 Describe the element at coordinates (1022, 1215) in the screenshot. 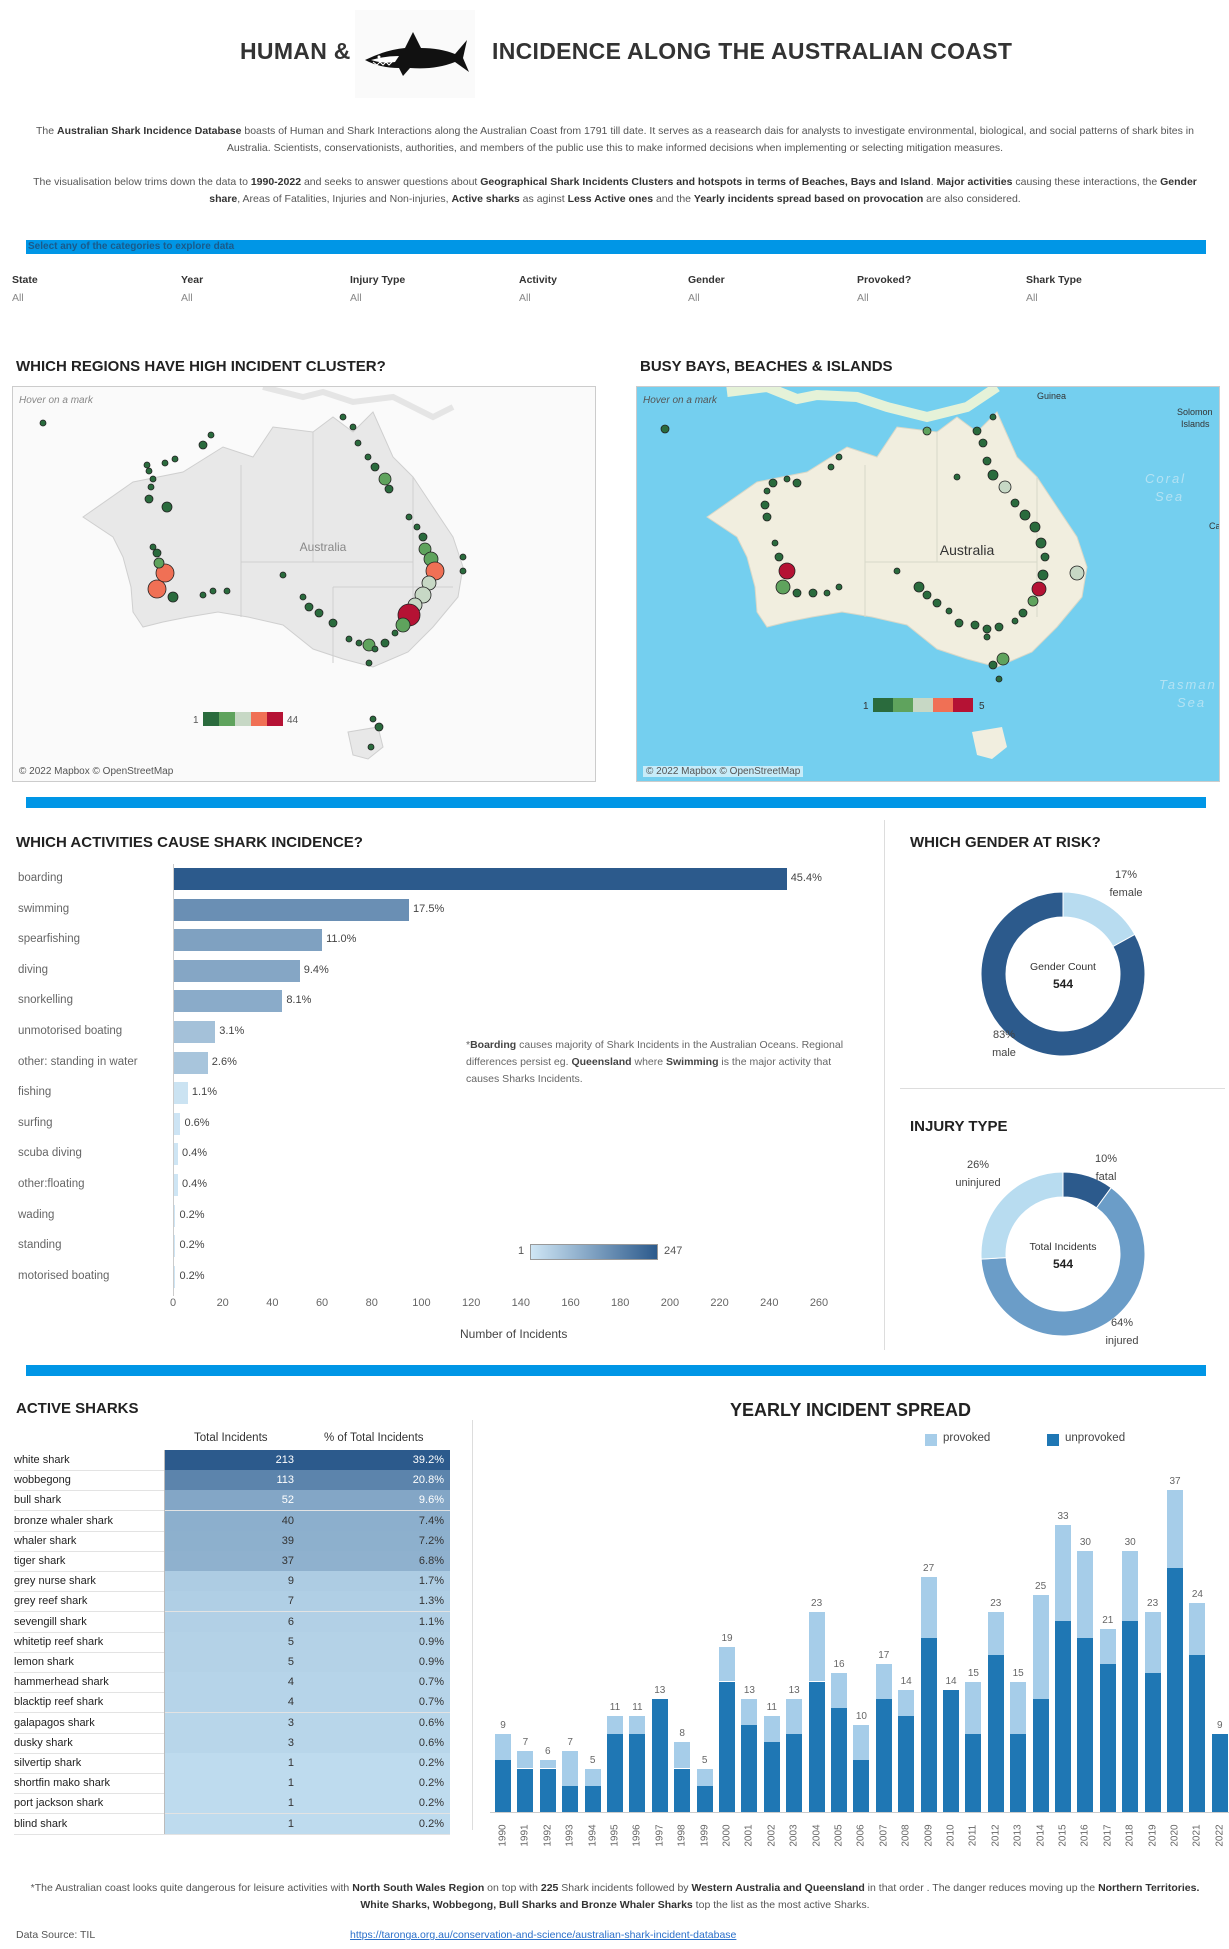

I see `donut-slice-uninjured` at that location.